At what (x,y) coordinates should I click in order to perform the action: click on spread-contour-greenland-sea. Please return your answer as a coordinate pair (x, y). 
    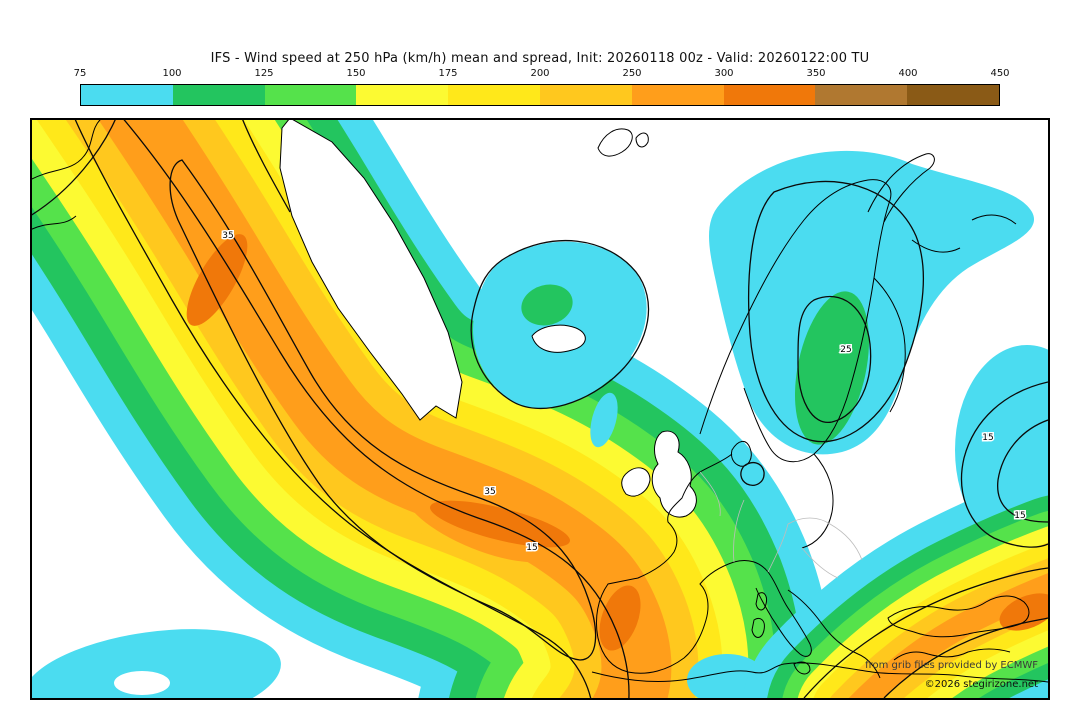
    Looking at the image, I should click on (560, 324).